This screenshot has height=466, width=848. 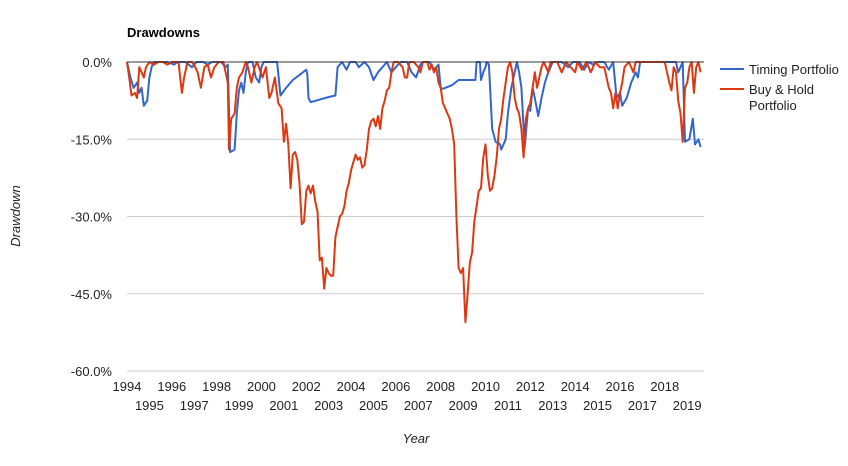 What do you see at coordinates (575, 386) in the screenshot?
I see `x-tick-label: 2014` at bounding box center [575, 386].